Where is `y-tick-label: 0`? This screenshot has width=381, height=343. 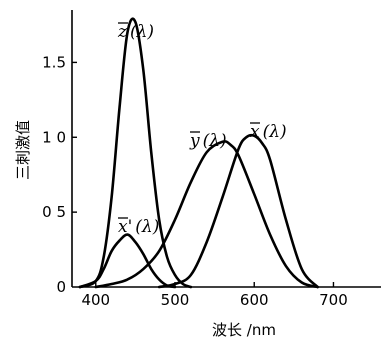 y-tick-label: 0 is located at coordinates (61, 287).